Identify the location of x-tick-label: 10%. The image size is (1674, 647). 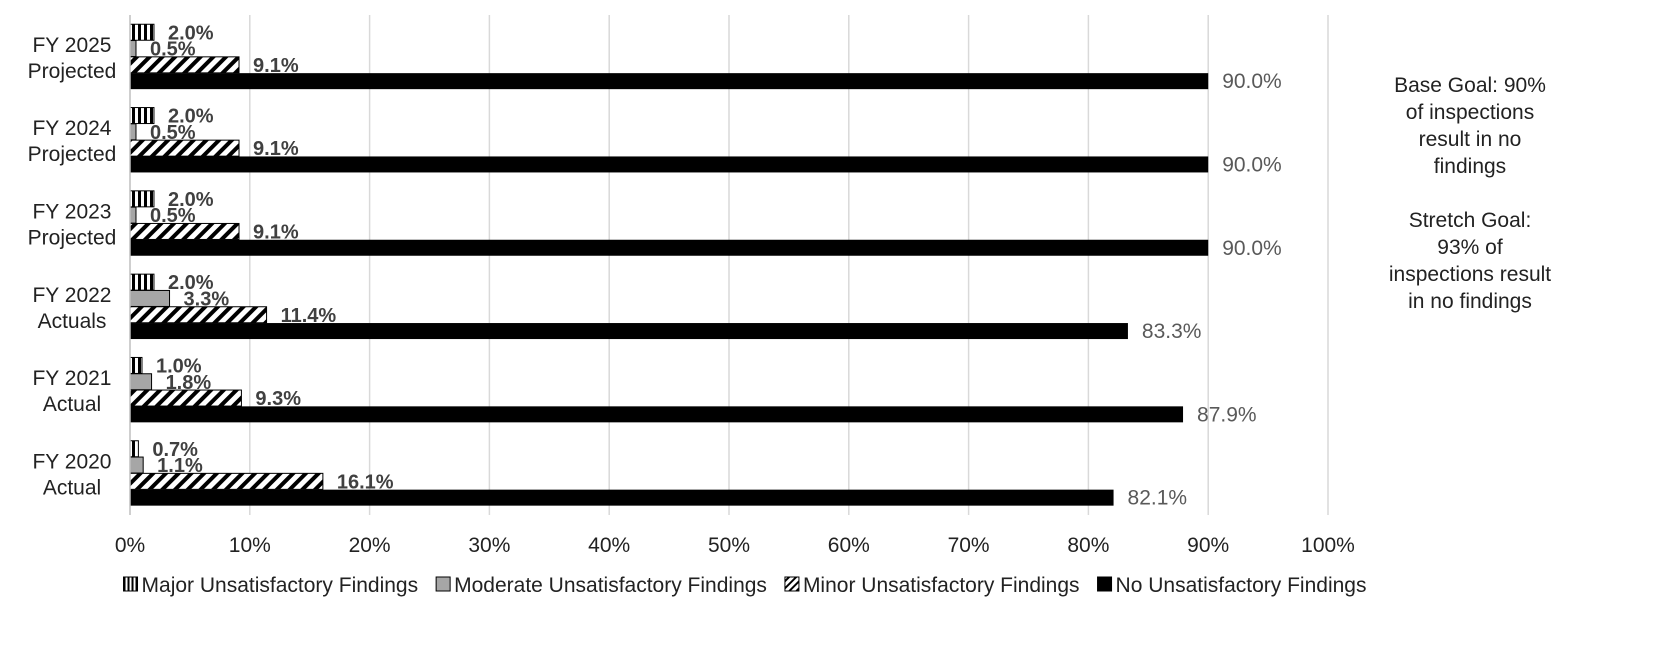
(250, 545).